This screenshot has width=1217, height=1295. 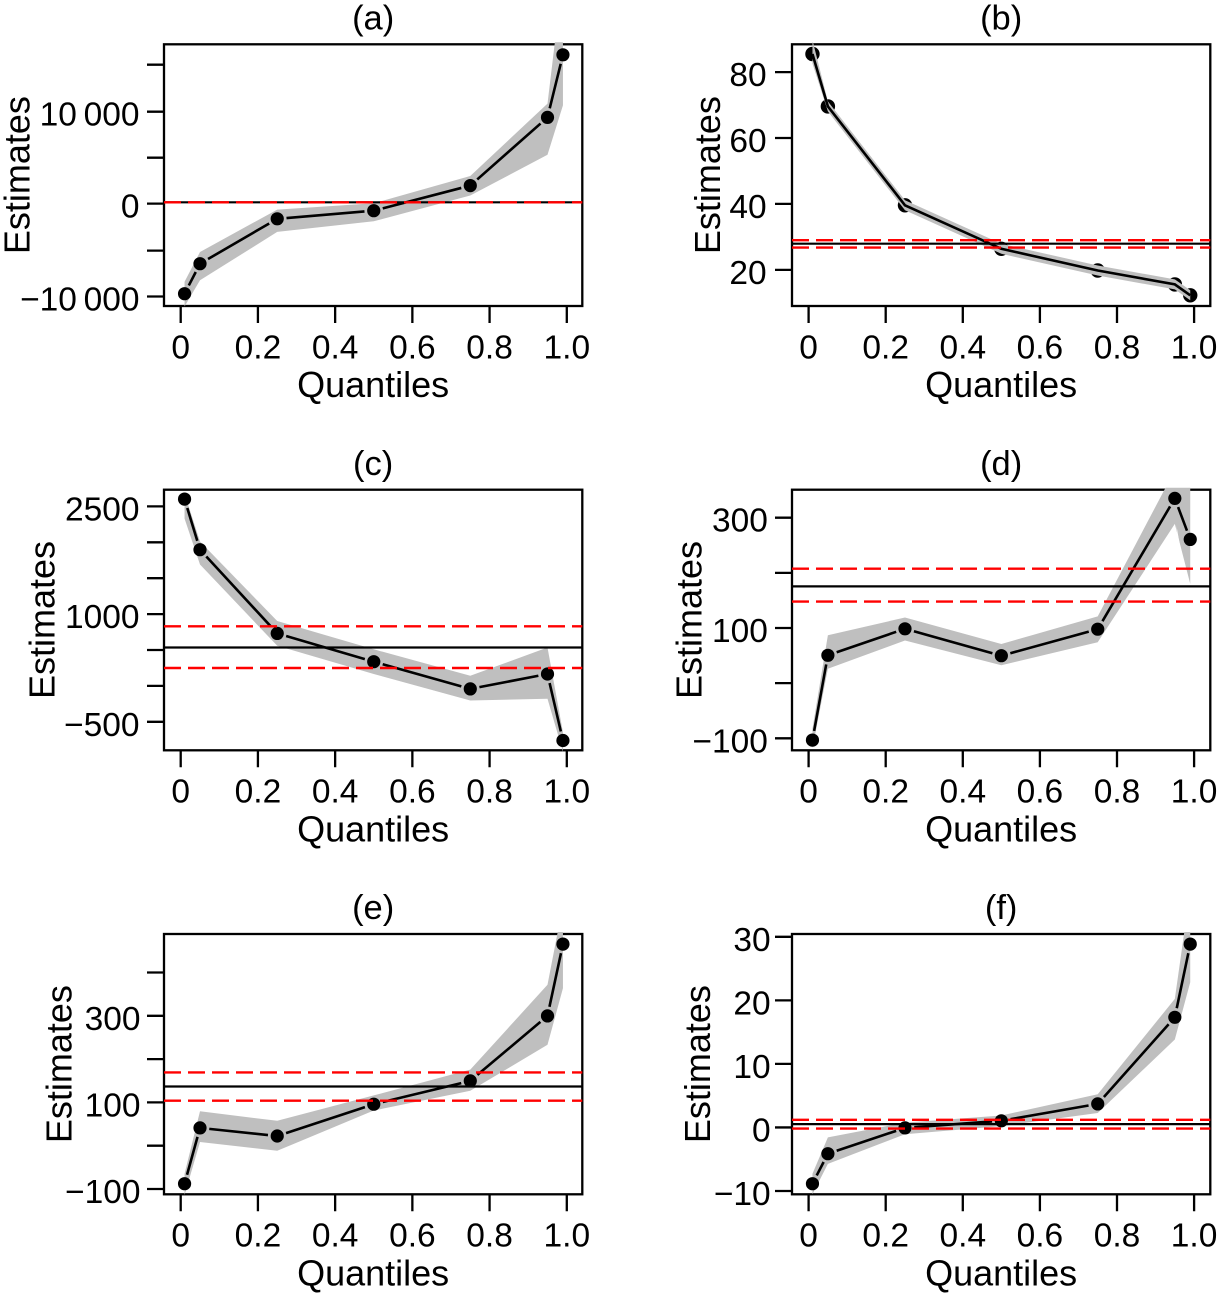 What do you see at coordinates (747, 207) in the screenshot?
I see `svg-text: 40` at bounding box center [747, 207].